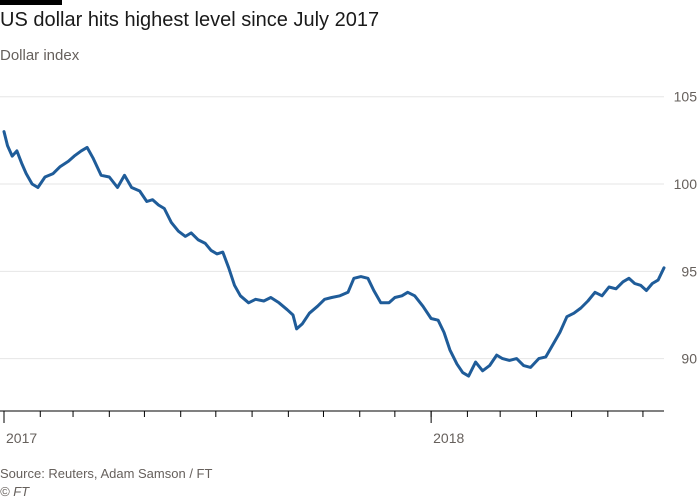 The height and width of the screenshot is (500, 700). Describe the element at coordinates (106, 473) in the screenshot. I see `source-note: Source: Reuters, Adam Samson / FT` at that location.